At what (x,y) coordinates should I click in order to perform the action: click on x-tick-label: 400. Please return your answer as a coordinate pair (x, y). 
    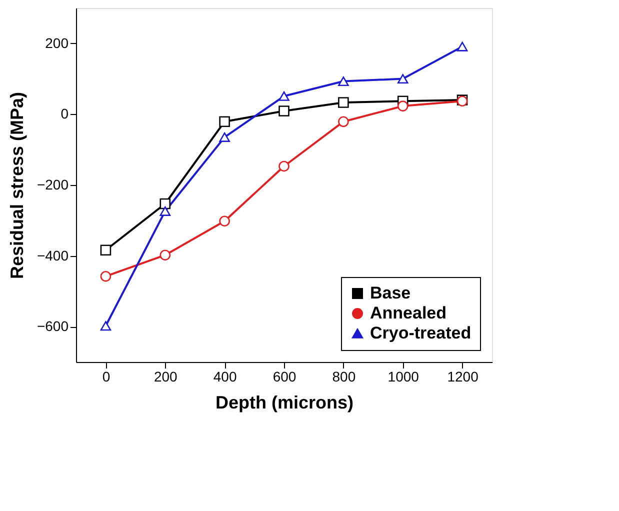
    Looking at the image, I should click on (225, 376).